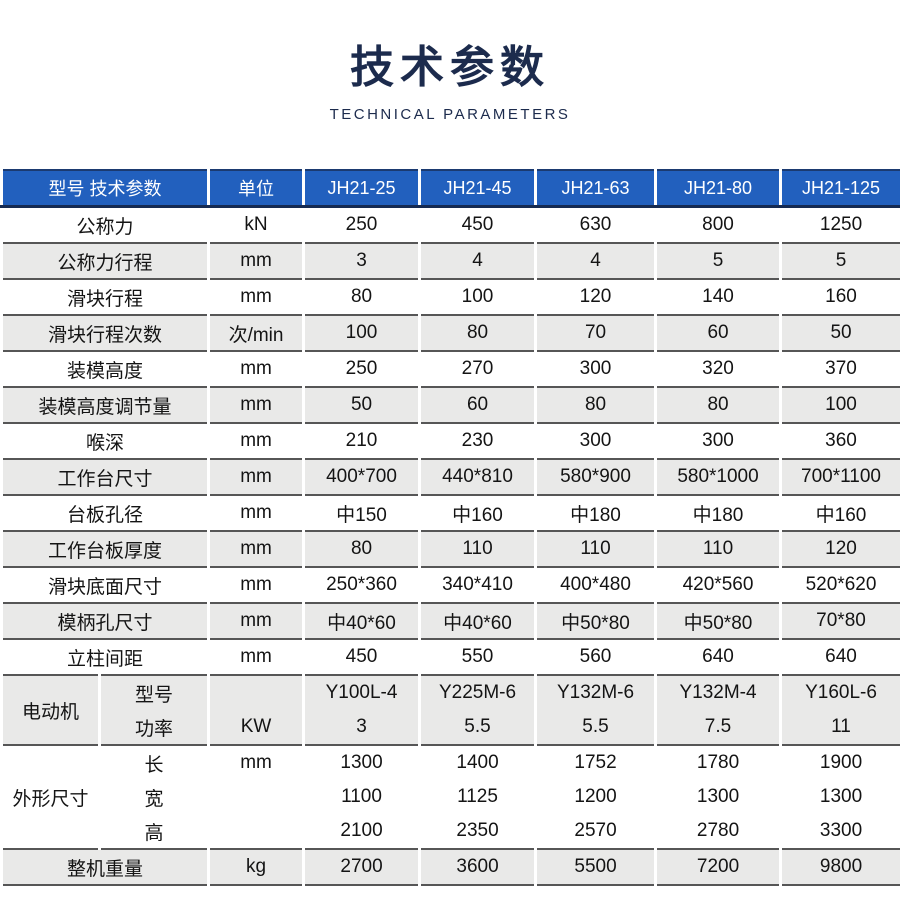  What do you see at coordinates (50, 710) in the screenshot?
I see `motor-group-label: 电动机` at bounding box center [50, 710].